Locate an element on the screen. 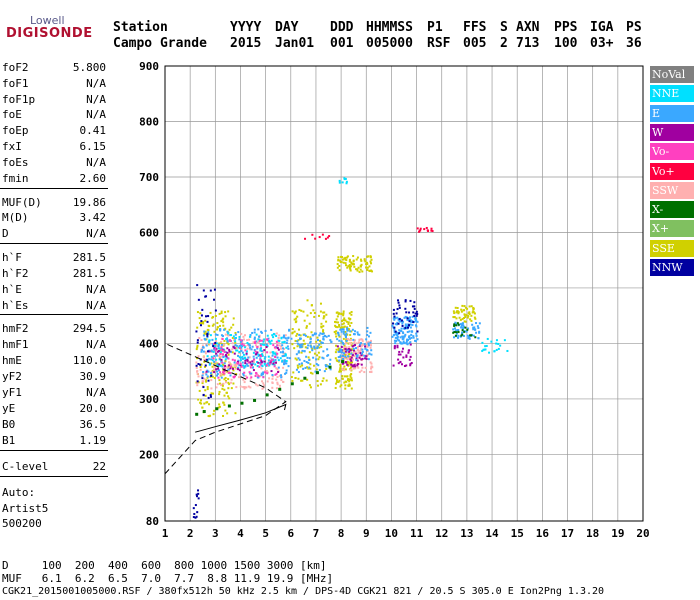 This screenshot has width=700, height=600. param-name-3: foE is located at coordinates (12, 114).